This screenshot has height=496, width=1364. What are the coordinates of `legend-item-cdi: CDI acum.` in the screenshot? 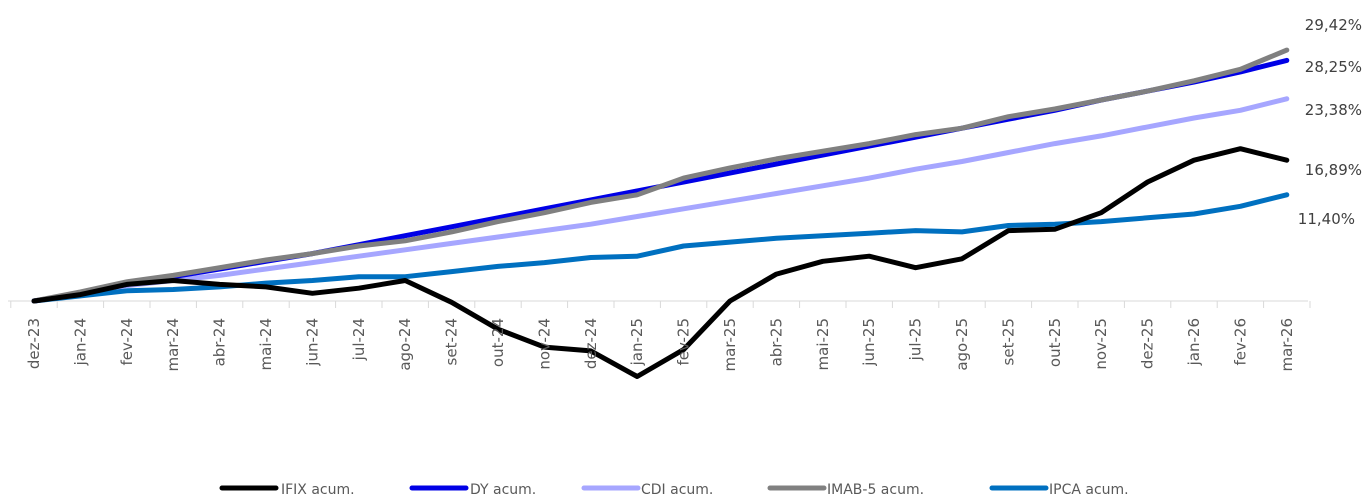 It's located at (647, 489).